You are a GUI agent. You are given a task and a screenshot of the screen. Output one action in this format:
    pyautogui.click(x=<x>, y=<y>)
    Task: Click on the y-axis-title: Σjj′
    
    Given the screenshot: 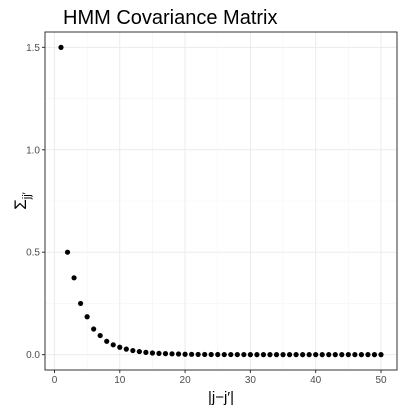 What is the action you would take?
    pyautogui.click(x=22, y=200)
    